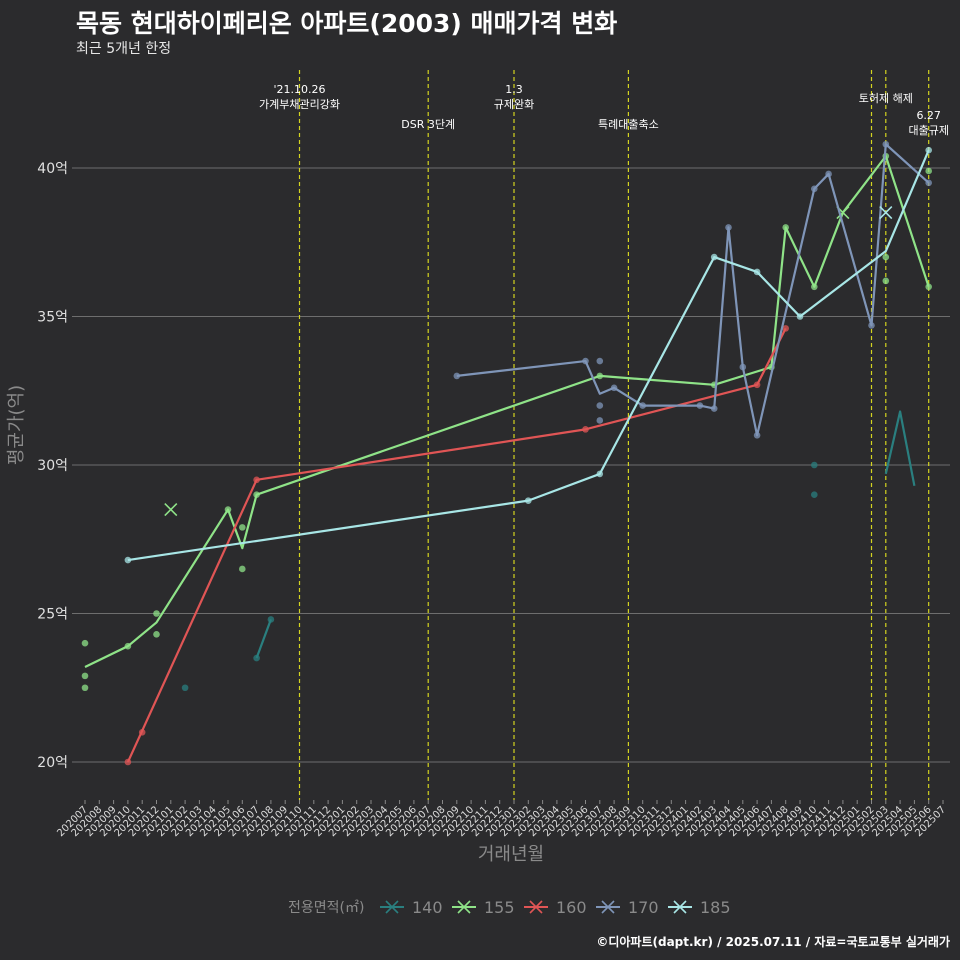 Image resolution: width=960 pixels, height=960 pixels. Describe the element at coordinates (428, 124) in the screenshot. I see `event-label: DSR 3단계` at that location.